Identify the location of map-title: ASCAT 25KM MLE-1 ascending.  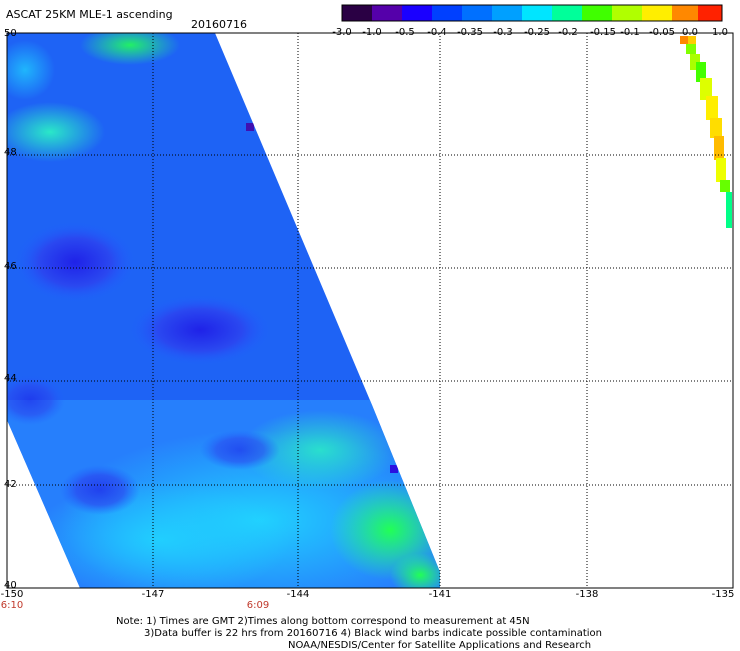
(89, 14).